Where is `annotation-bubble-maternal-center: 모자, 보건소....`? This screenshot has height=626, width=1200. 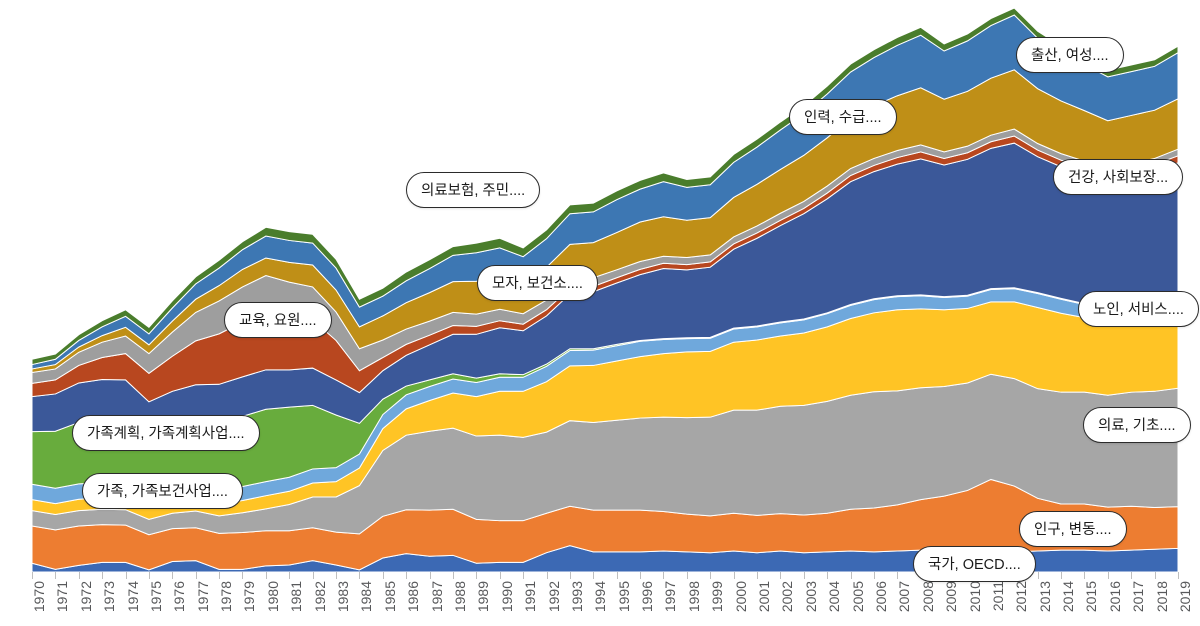
annotation-bubble-maternal-center: 모자, 보건소.... is located at coordinates (537, 283).